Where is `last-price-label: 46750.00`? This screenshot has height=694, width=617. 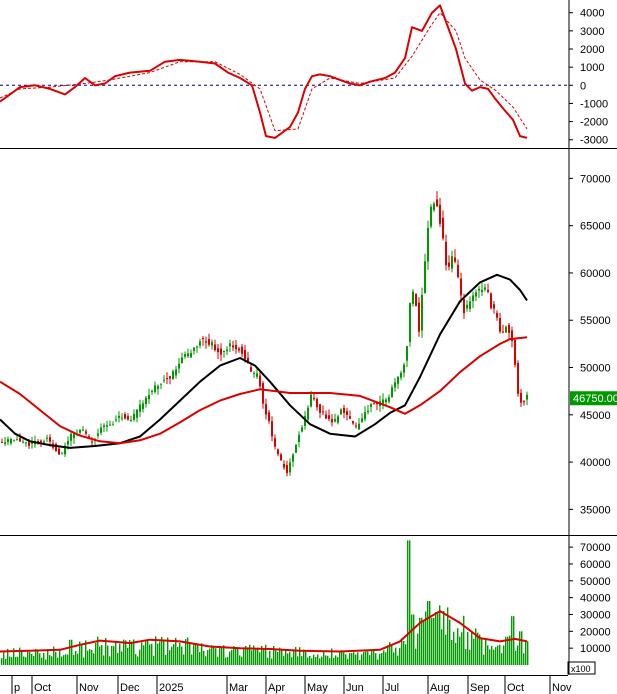 last-price-label: 46750.00 is located at coordinates (595, 399).